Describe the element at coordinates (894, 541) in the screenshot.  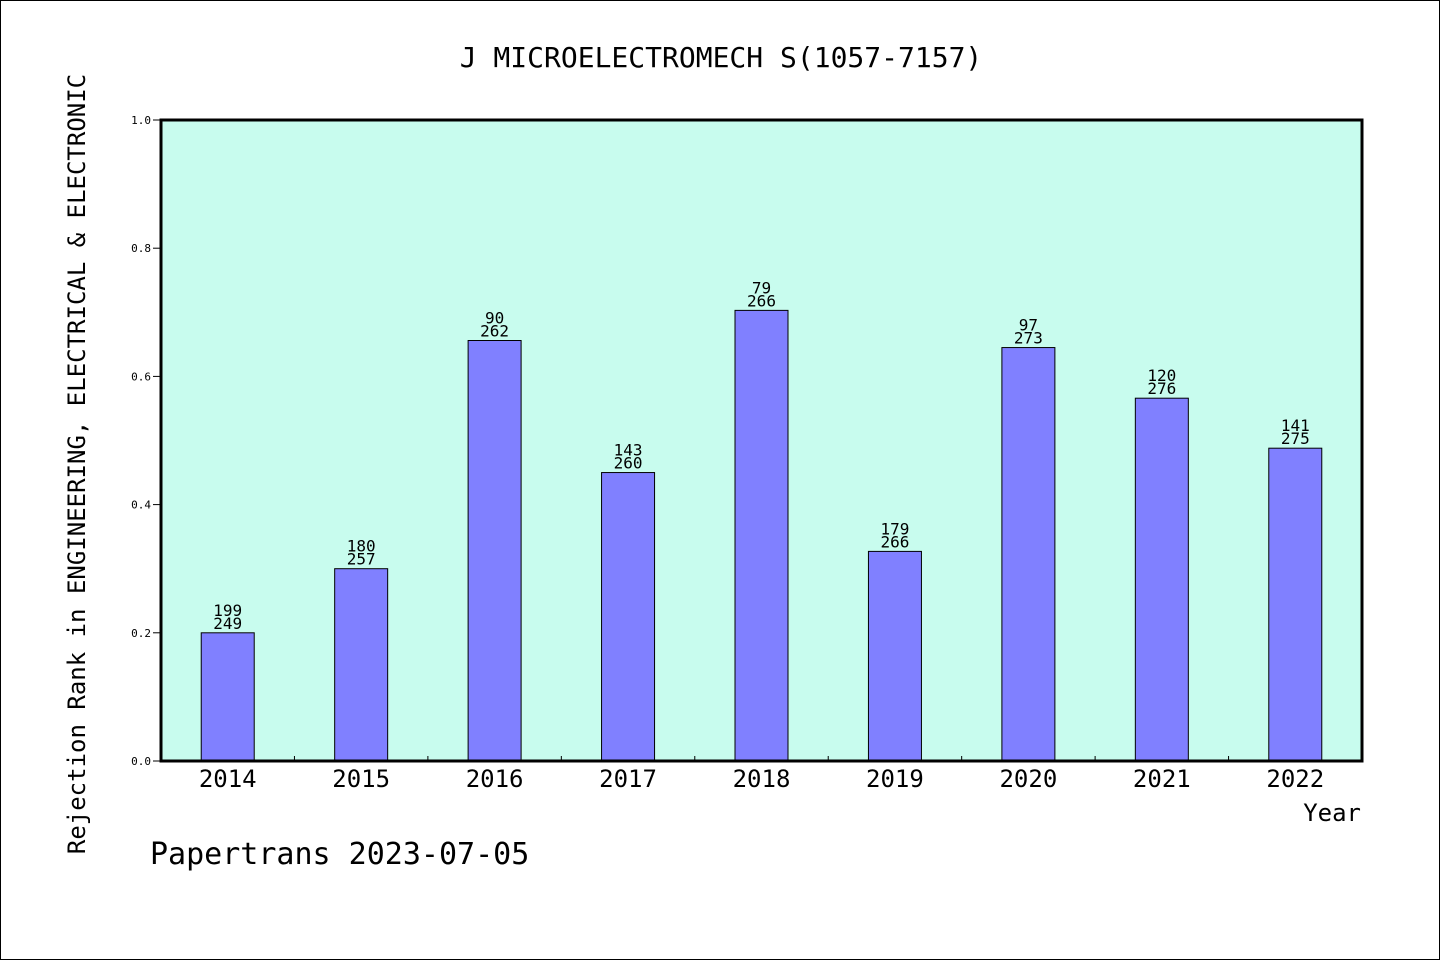
I see `bar-label-bottom-2019: 266` at that location.